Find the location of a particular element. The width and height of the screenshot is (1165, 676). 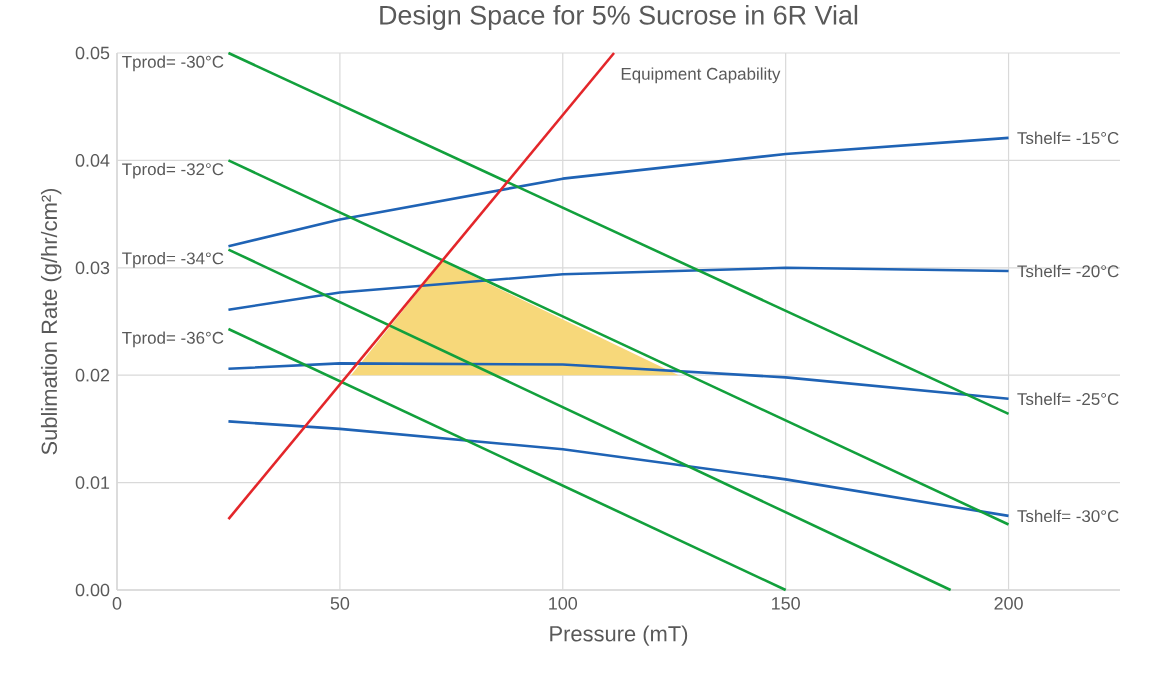

series-label: Tshelf= -20°C is located at coordinates (1068, 271).